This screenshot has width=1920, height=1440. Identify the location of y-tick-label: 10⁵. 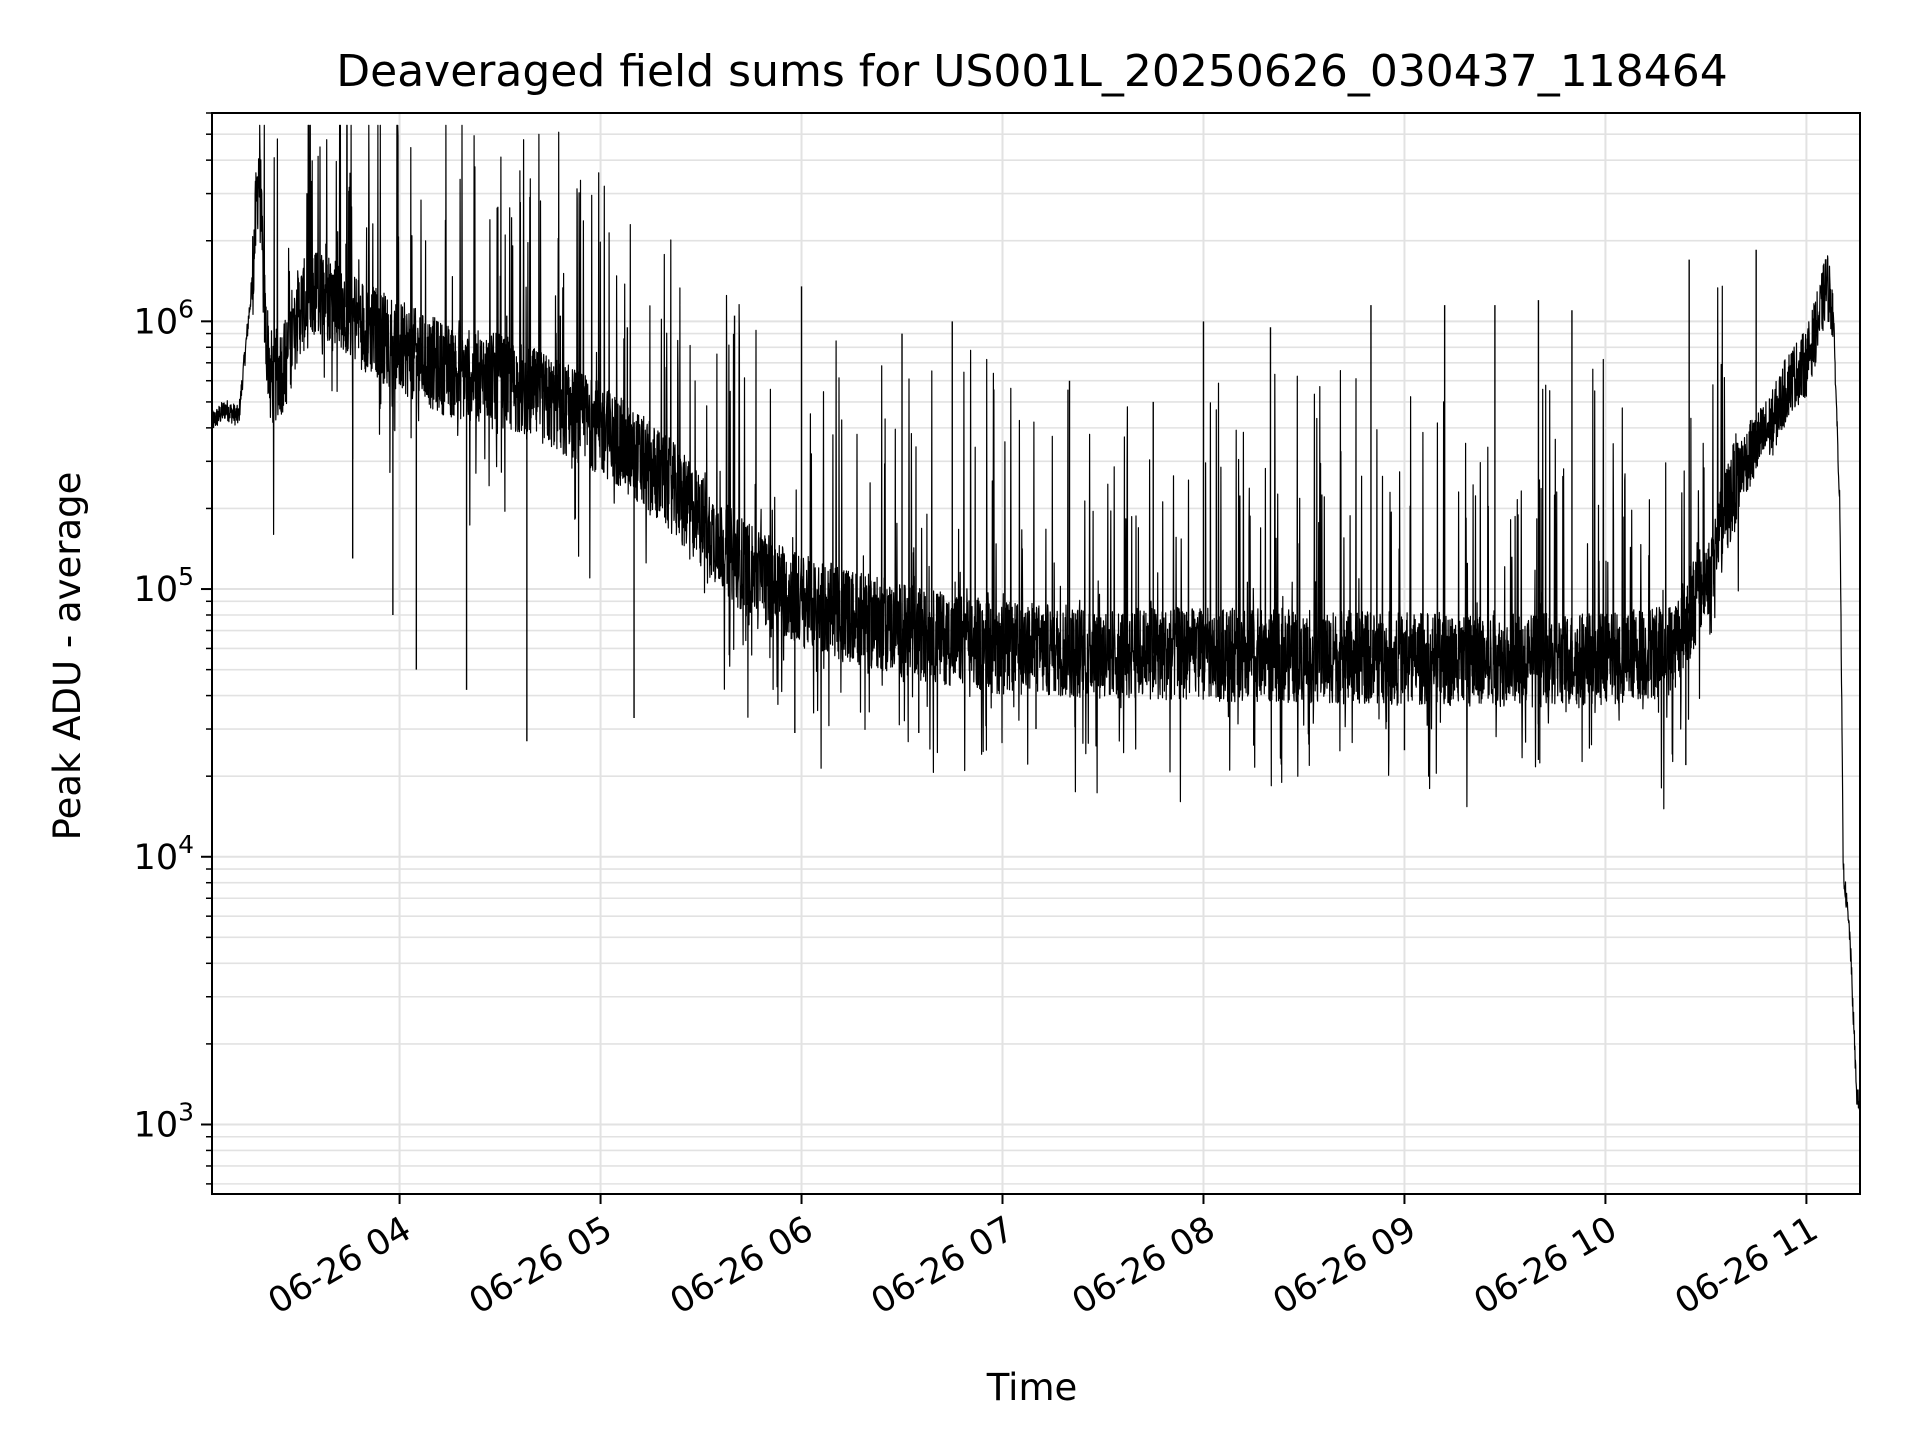
(164, 586).